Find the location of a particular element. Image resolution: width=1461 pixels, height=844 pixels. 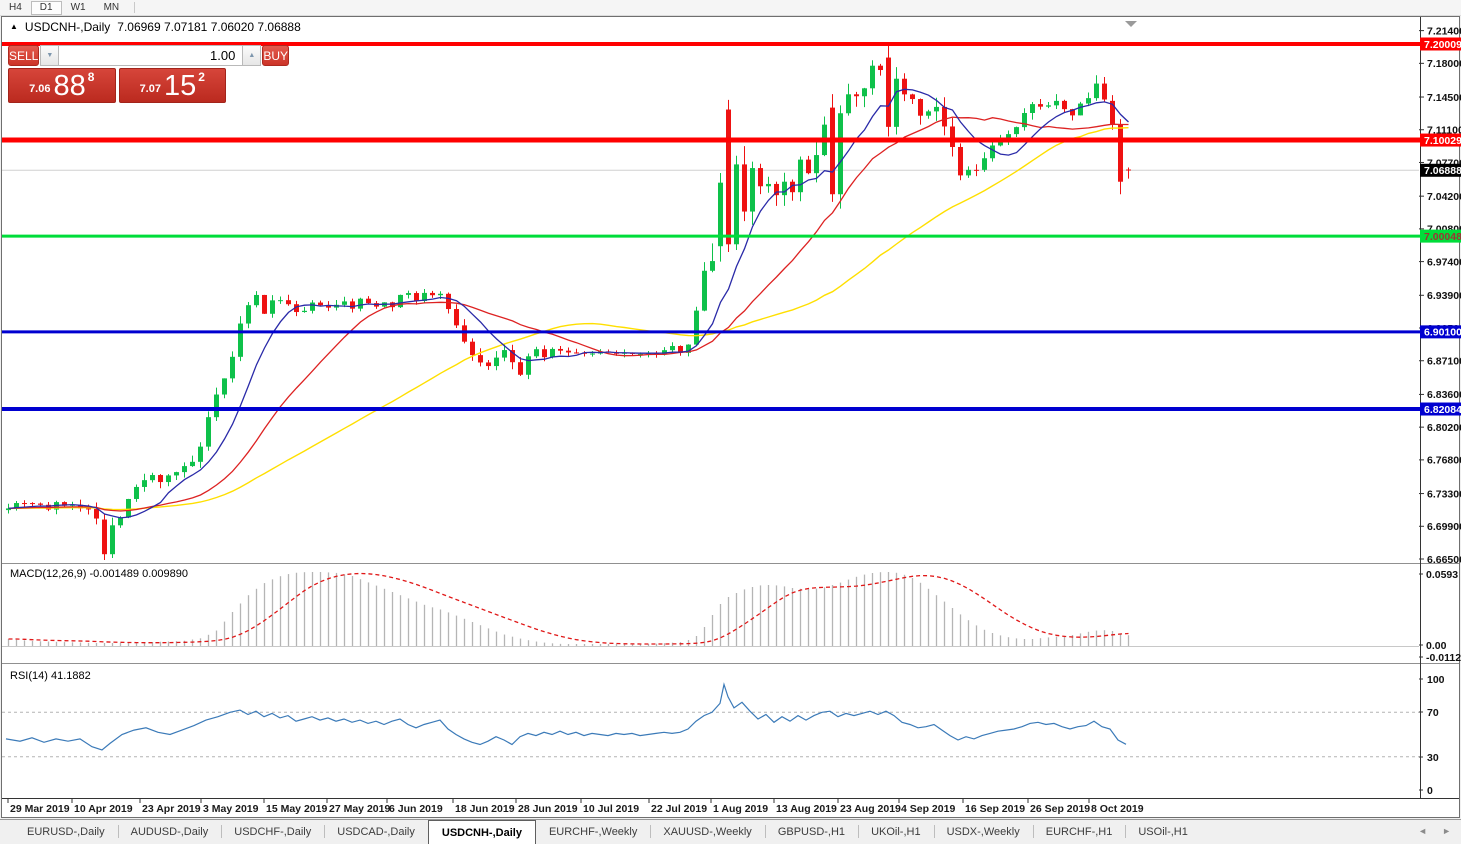

sell-price-big: 88 is located at coordinates (69, 86).